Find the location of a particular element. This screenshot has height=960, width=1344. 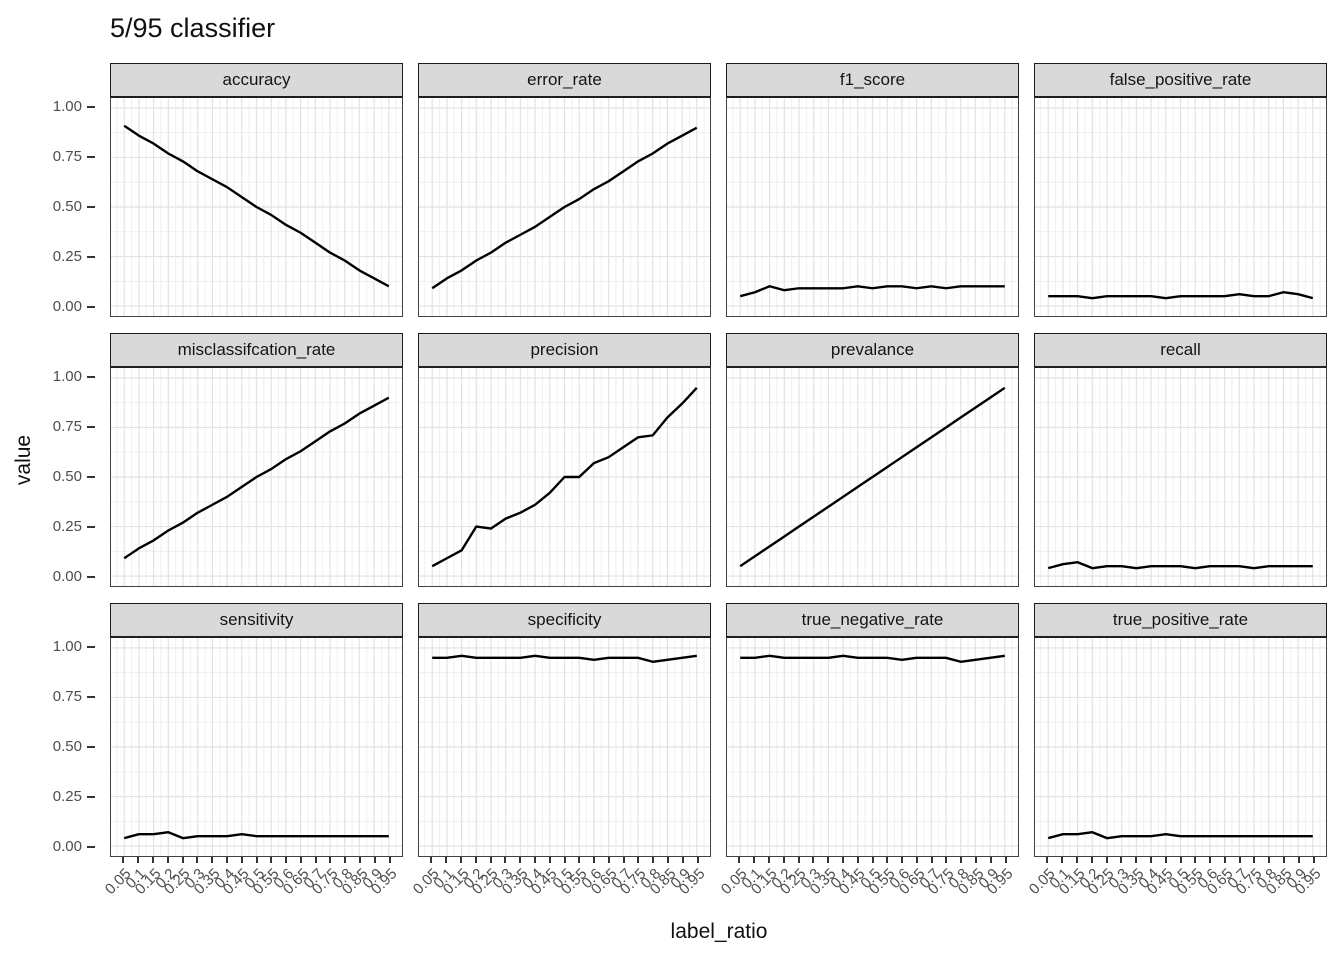

facet-true_positive_rate: true_positive_rate is located at coordinates (1180, 730).